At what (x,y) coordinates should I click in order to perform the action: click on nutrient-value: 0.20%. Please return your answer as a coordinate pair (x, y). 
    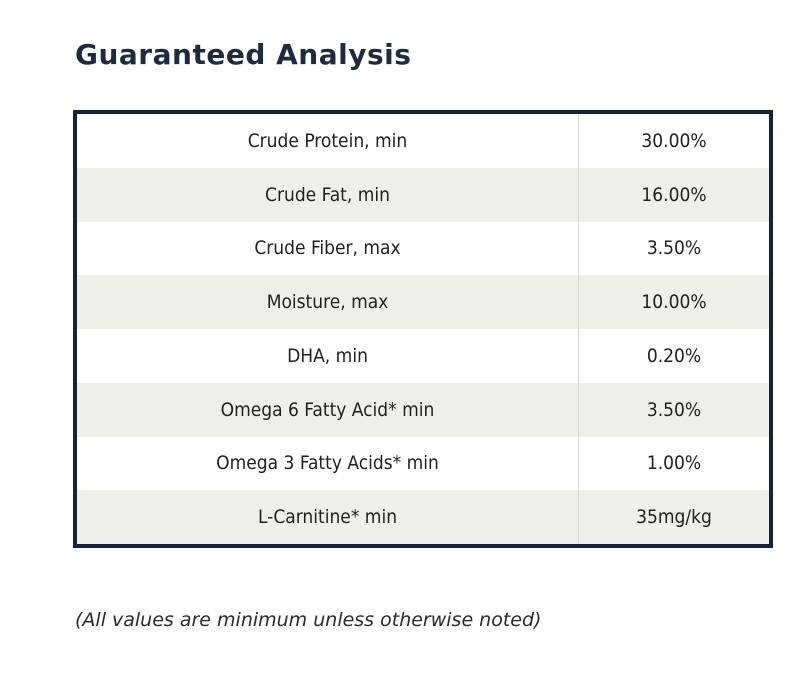
    Looking at the image, I should click on (674, 355).